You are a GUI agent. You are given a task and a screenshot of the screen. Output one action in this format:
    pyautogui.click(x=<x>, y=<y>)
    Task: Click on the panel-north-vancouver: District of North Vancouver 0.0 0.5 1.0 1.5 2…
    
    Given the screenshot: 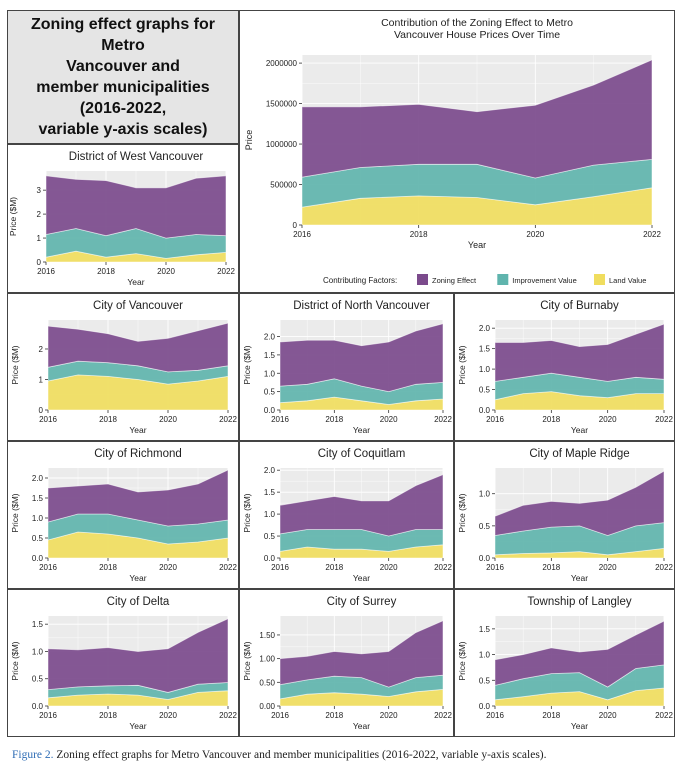 What is the action you would take?
    pyautogui.click(x=346, y=367)
    